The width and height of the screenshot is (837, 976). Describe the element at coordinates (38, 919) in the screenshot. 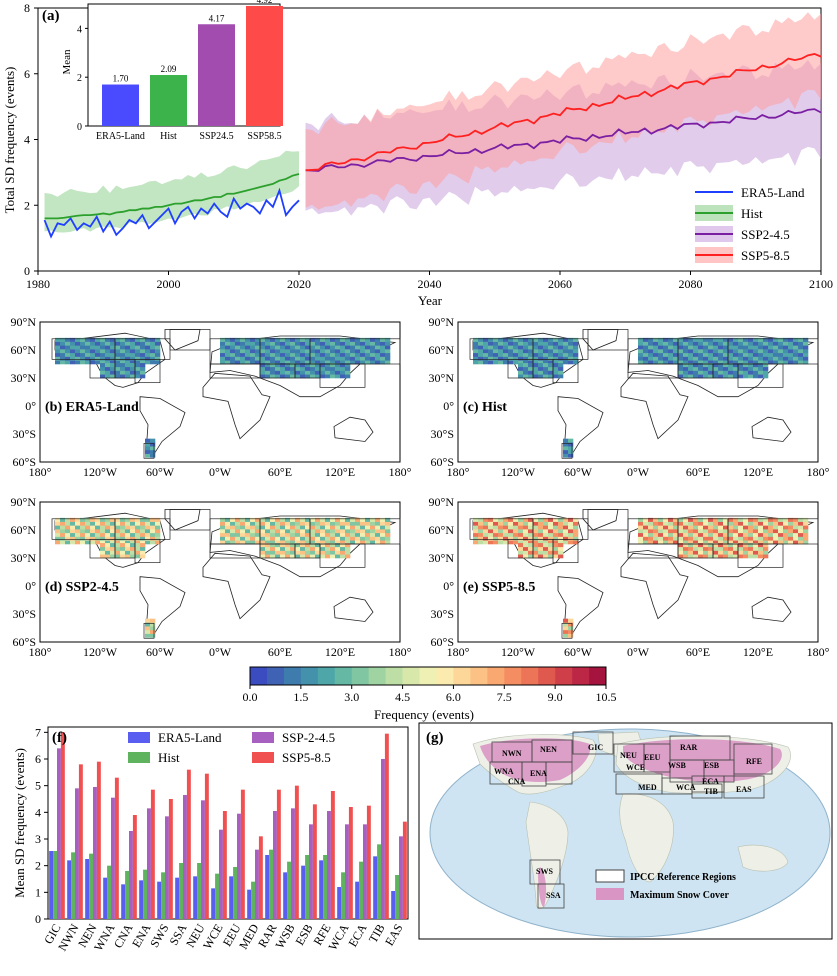

I see `y-tick-label: 0` at that location.